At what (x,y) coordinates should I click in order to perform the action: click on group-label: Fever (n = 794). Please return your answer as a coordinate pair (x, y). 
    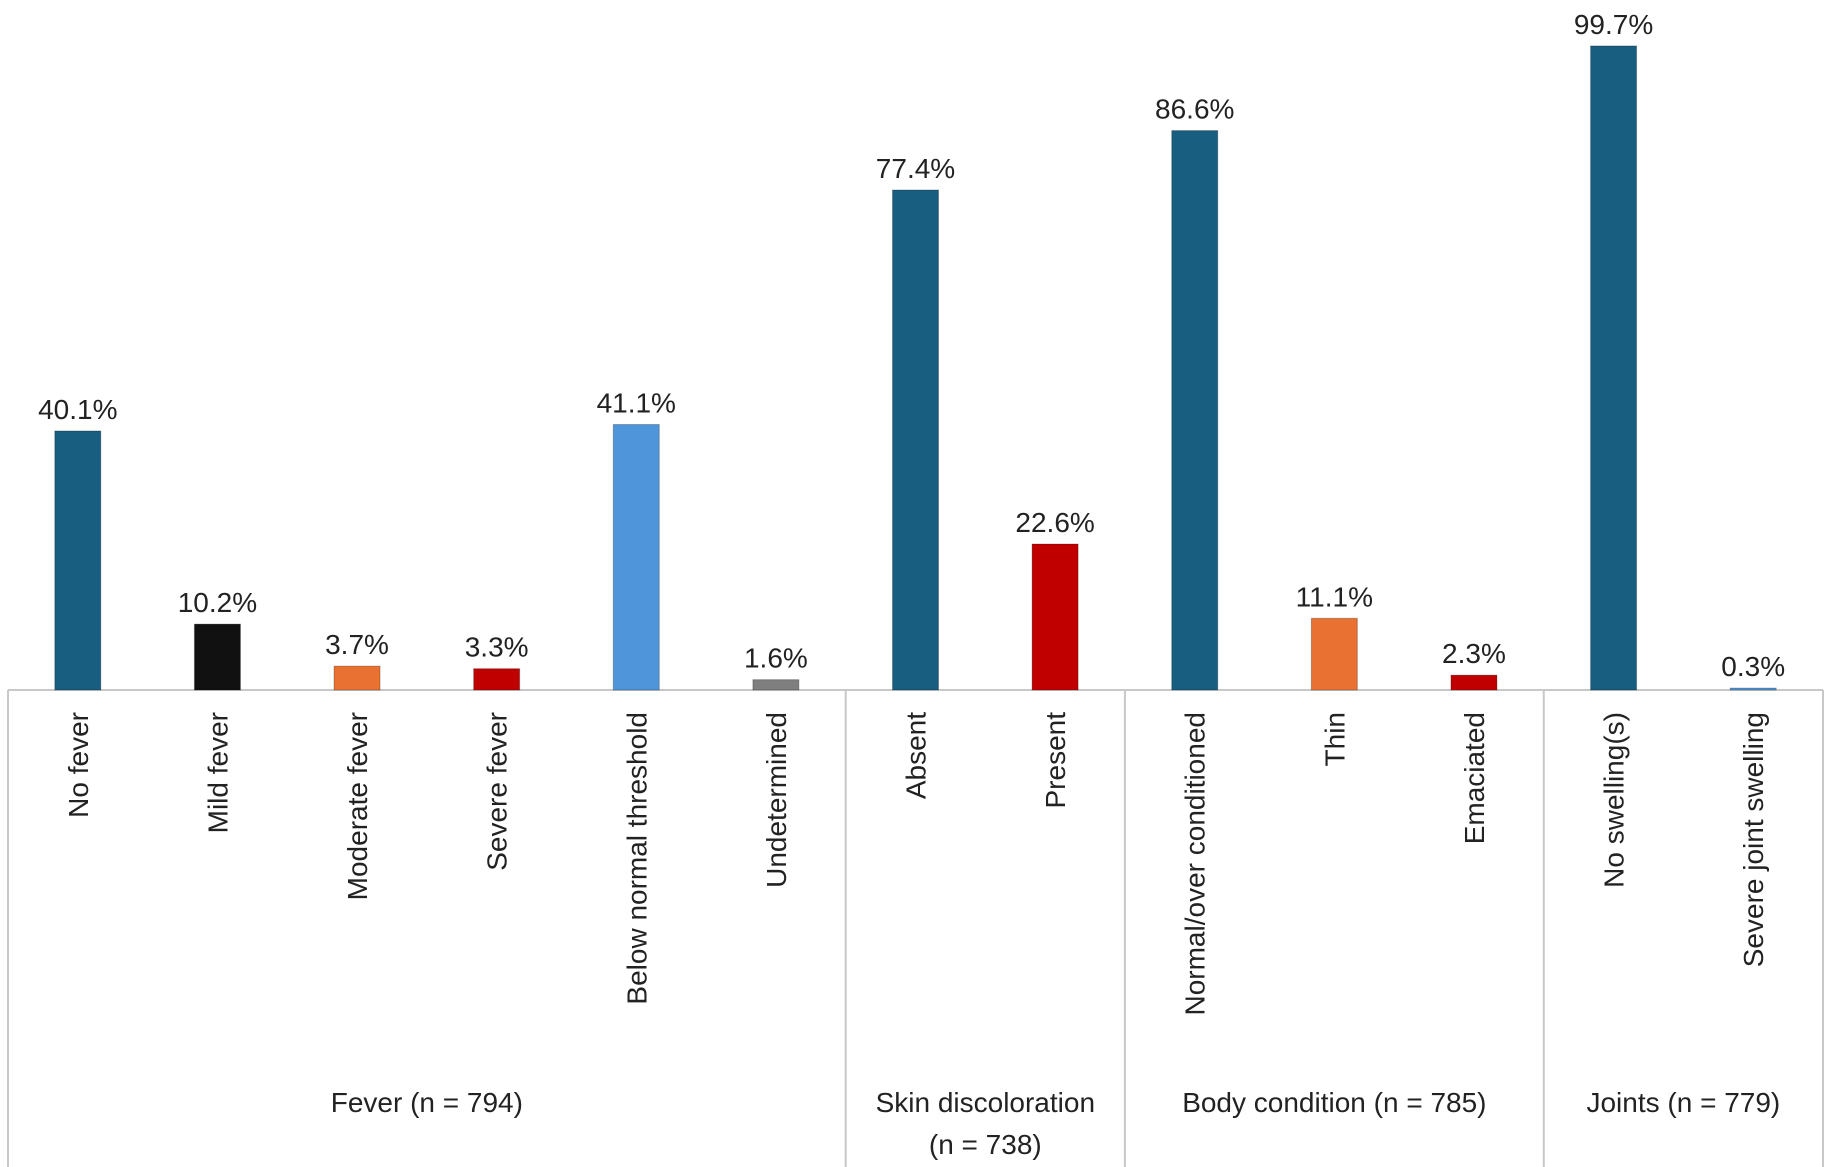
    Looking at the image, I should click on (427, 1102).